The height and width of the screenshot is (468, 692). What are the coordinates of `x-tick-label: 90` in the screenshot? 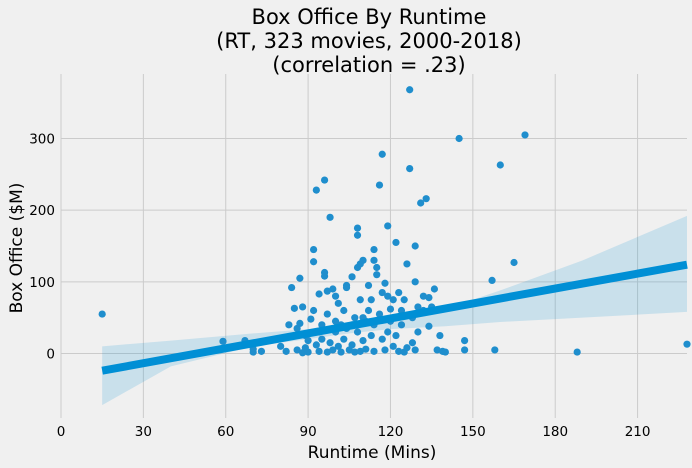 It's located at (308, 432).